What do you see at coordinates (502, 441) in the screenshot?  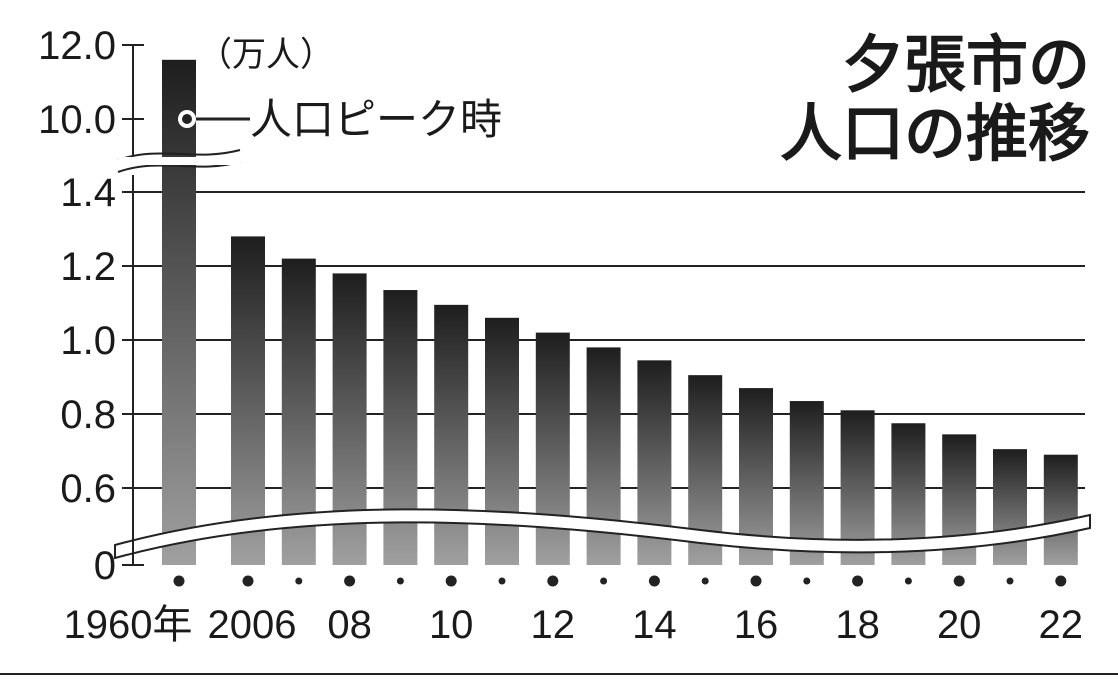 I see `bar-2011` at bounding box center [502, 441].